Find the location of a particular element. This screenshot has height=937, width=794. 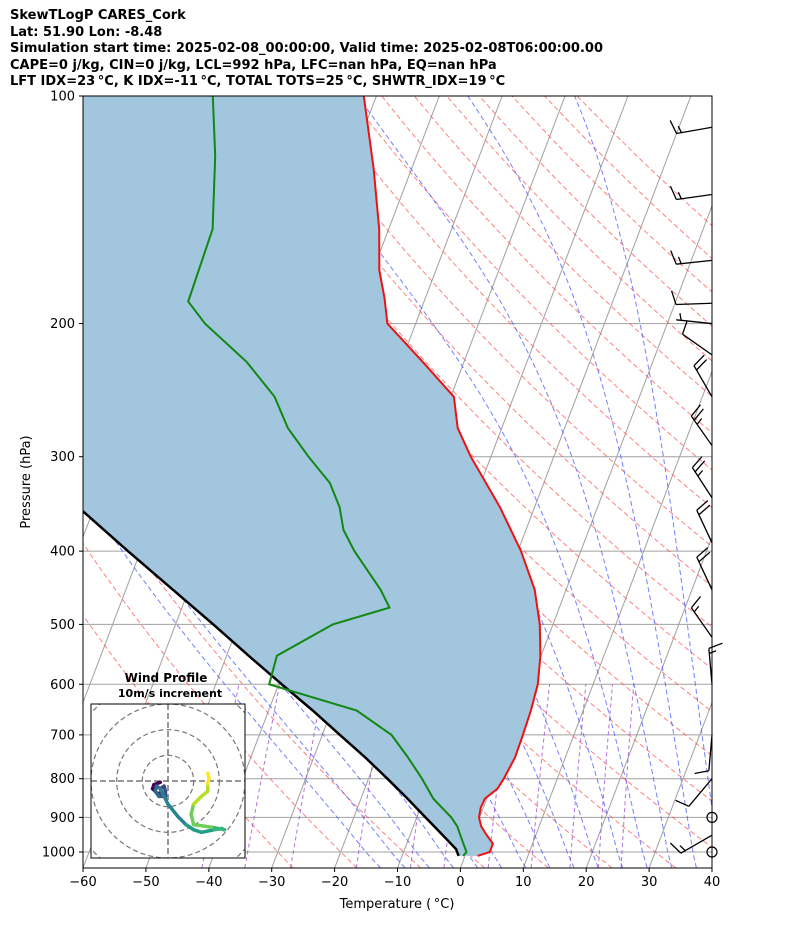

hodograph-plot is located at coordinates (168, 781).